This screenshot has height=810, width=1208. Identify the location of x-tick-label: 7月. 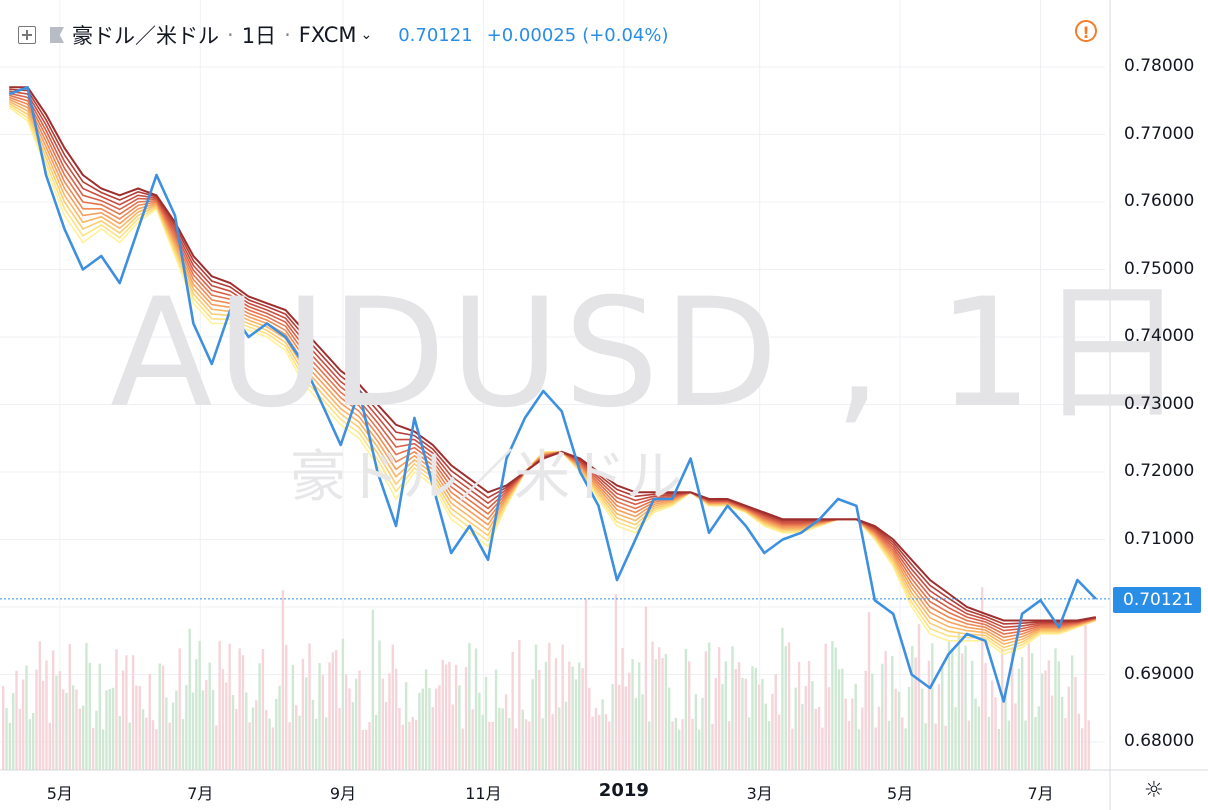
(200, 793).